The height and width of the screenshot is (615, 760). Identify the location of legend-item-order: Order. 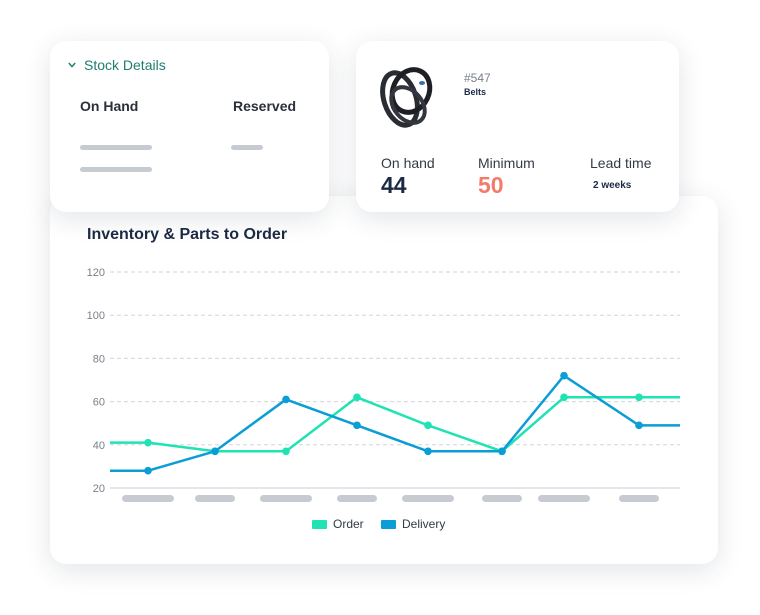
(338, 524).